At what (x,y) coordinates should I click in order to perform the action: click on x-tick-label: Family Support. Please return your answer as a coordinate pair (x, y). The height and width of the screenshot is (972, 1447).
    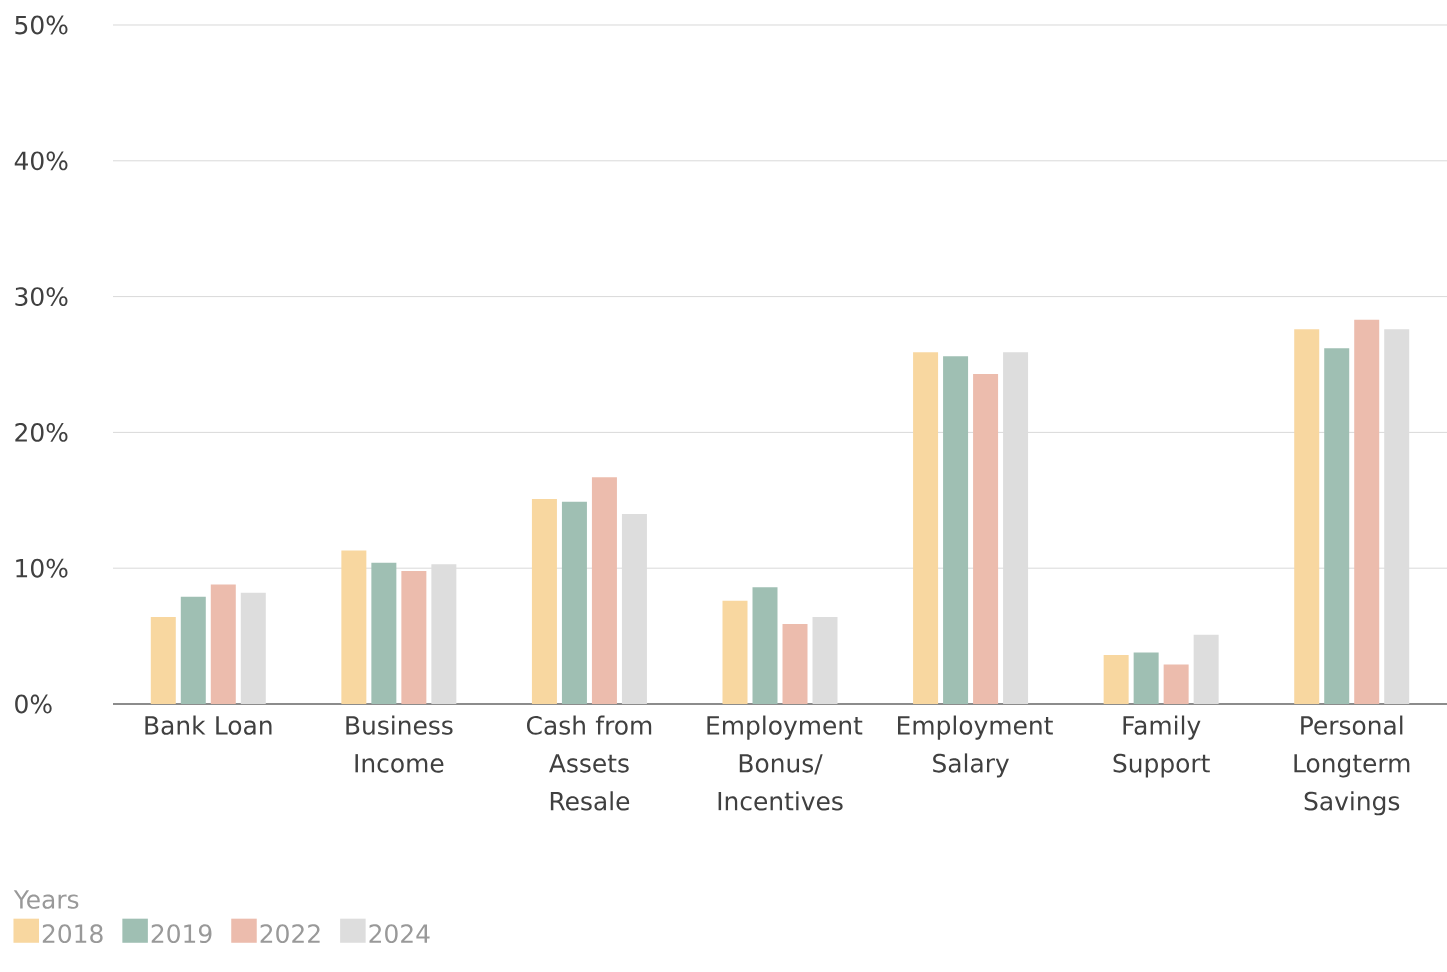
    Looking at the image, I should click on (1161, 746).